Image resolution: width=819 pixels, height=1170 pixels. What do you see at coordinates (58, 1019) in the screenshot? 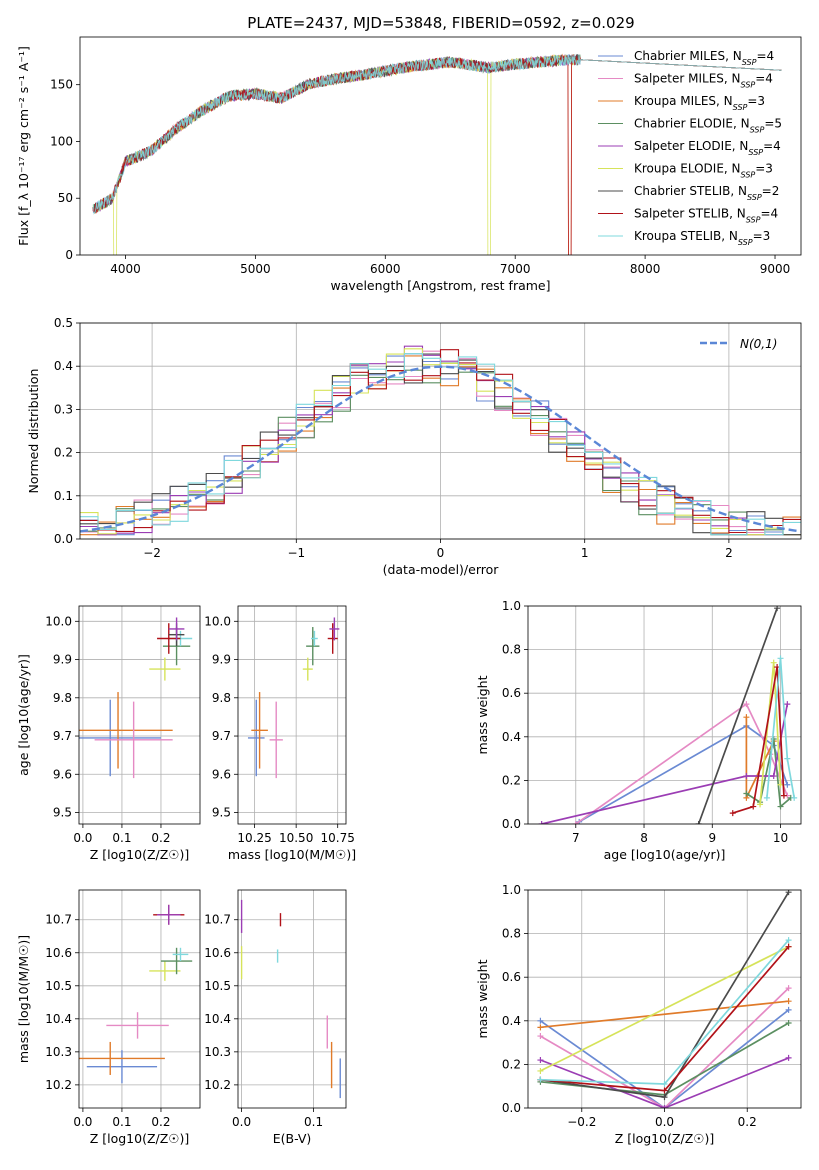
I see `y-tick-label: 10.4` at bounding box center [58, 1019].